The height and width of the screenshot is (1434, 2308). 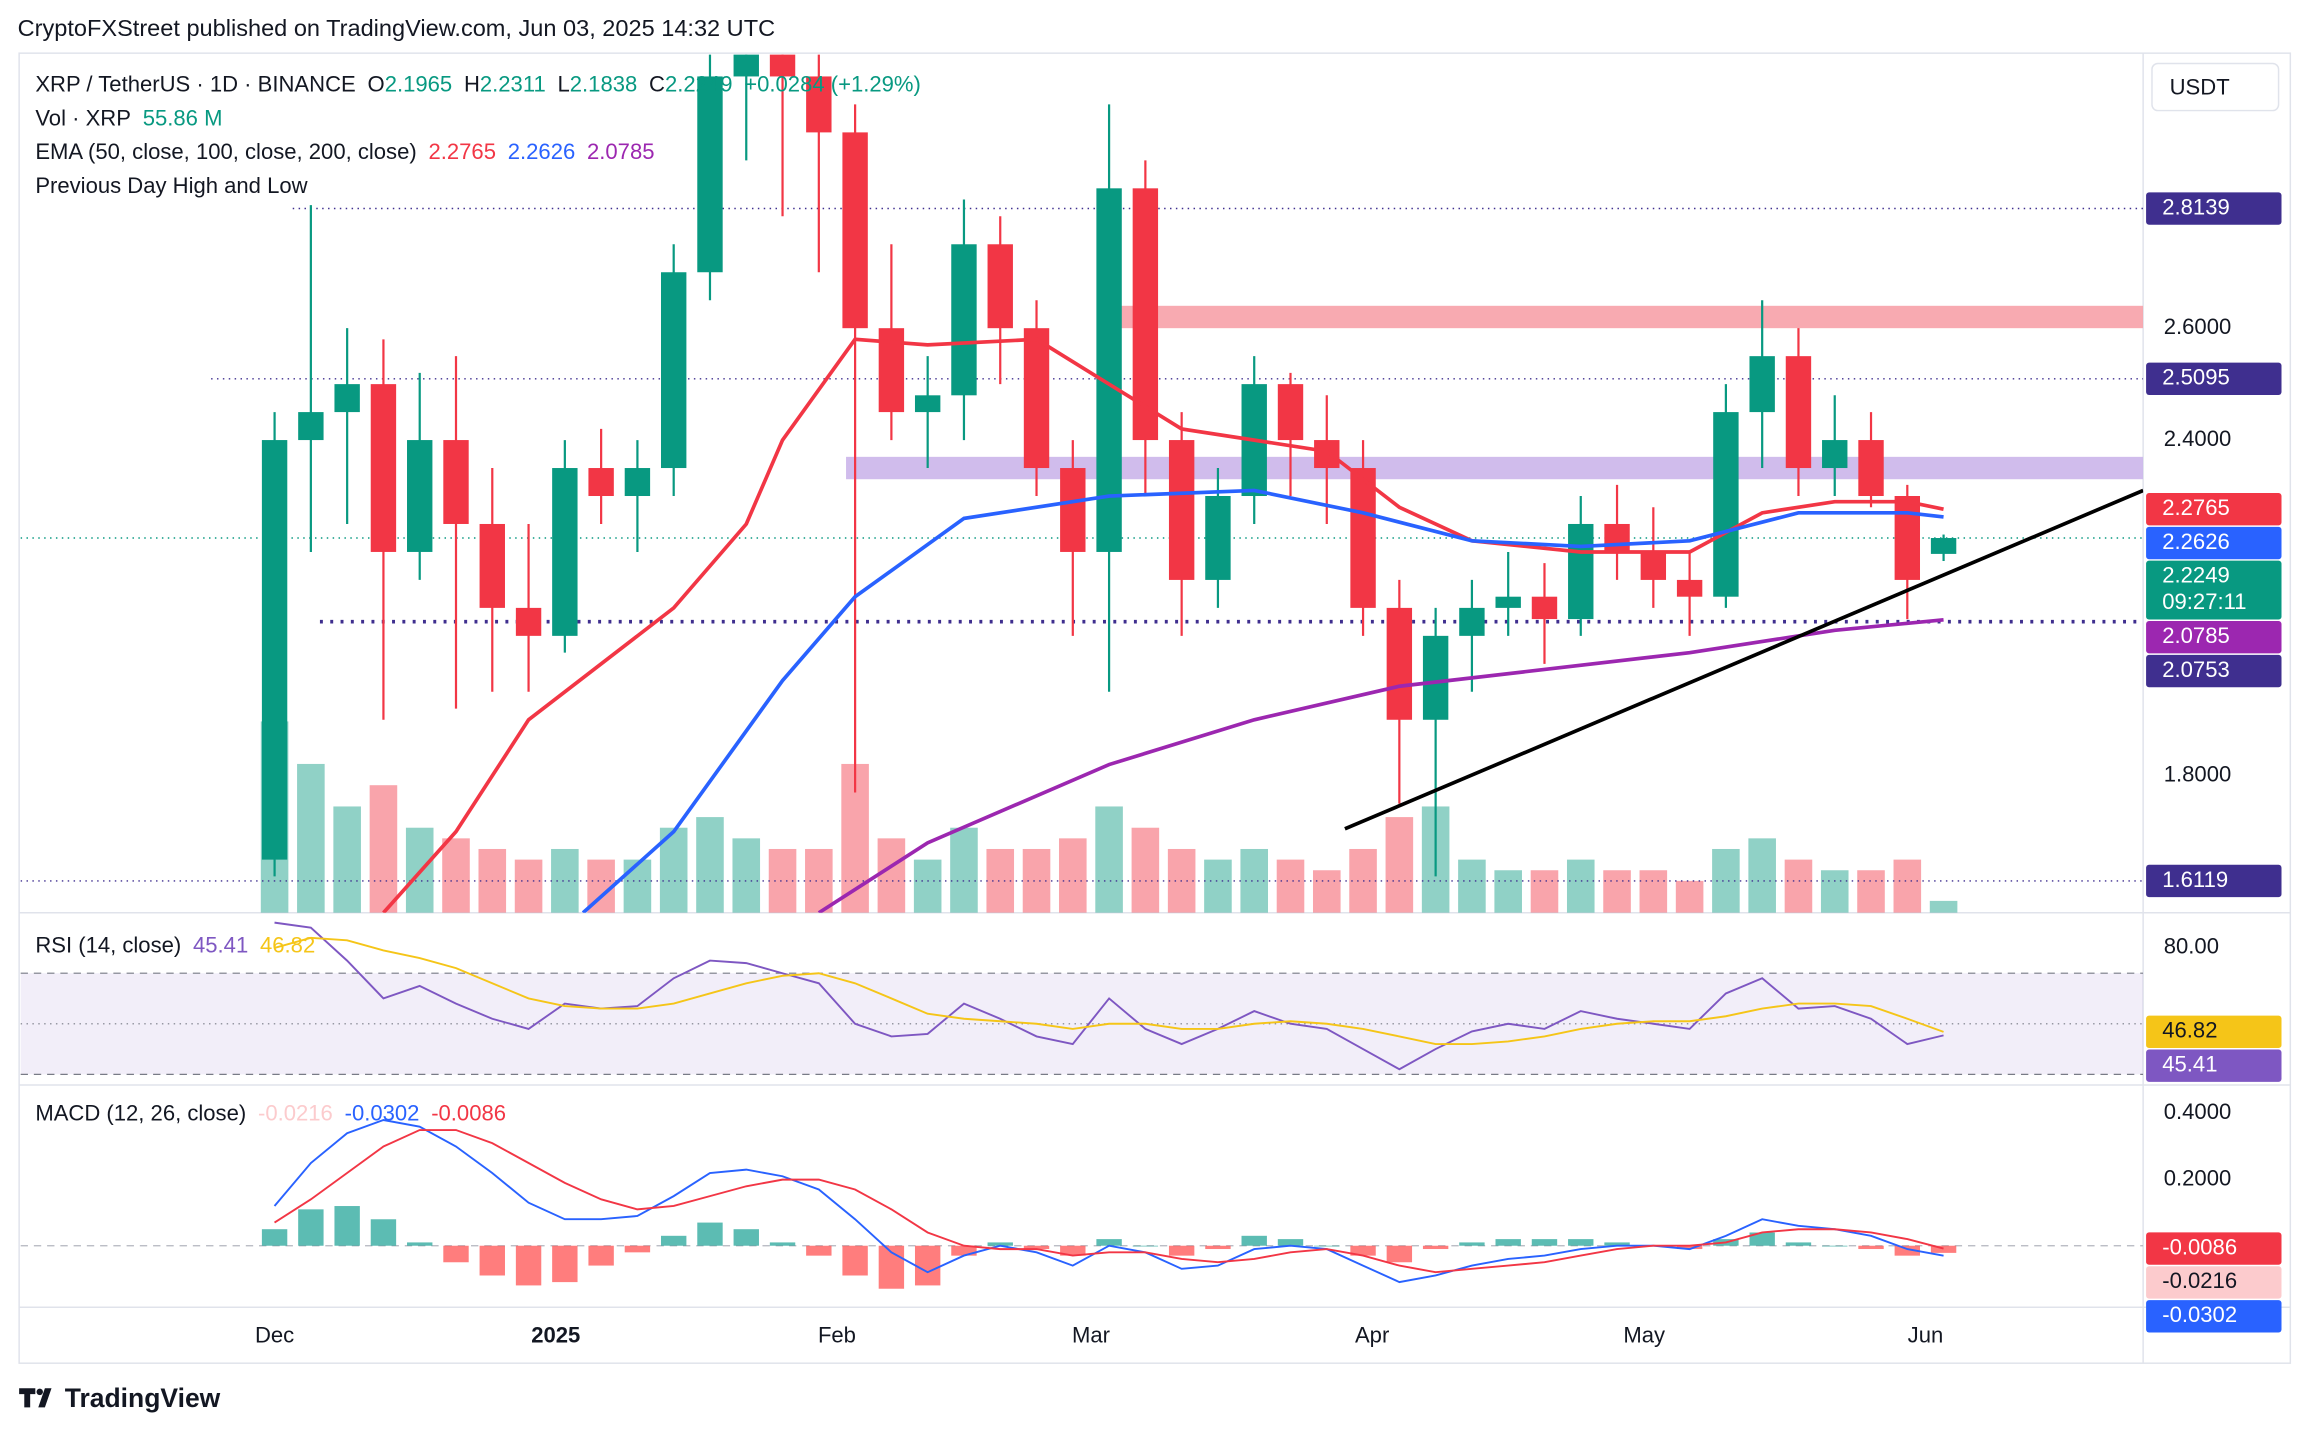 What do you see at coordinates (2197, 326) in the screenshot?
I see `y-tick-label: 2.6000` at bounding box center [2197, 326].